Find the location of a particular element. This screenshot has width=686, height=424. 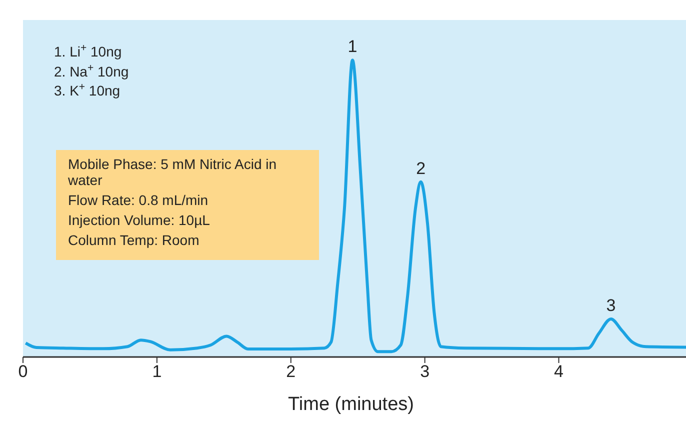

annotation: 1 is located at coordinates (353, 46).